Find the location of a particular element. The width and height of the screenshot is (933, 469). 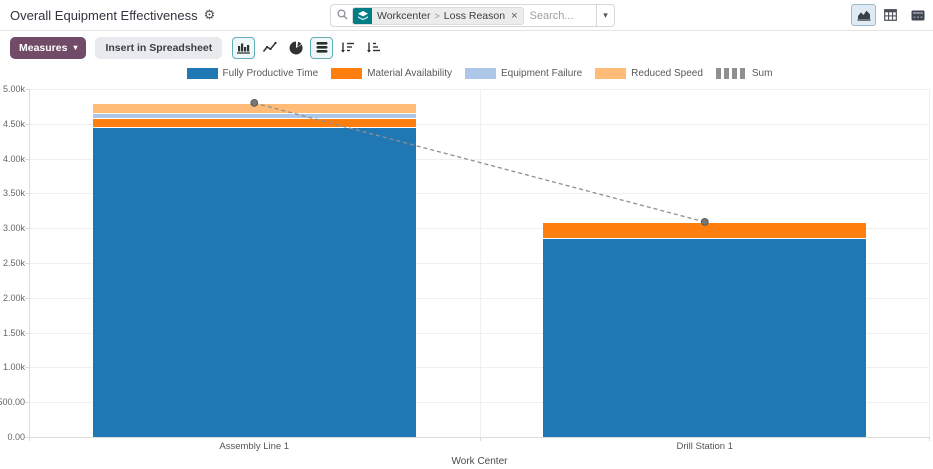

area-chart-icon is located at coordinates (863, 15).